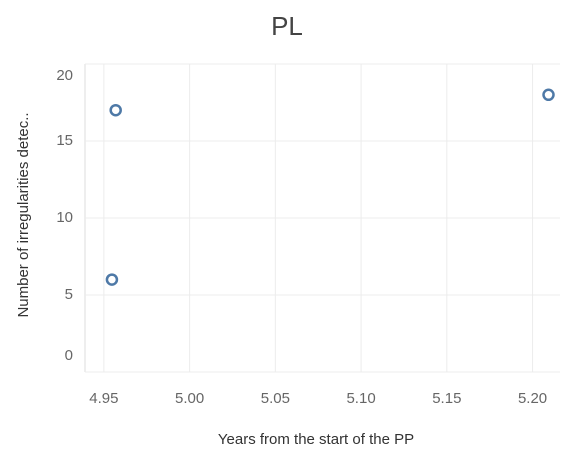  What do you see at coordinates (316, 439) in the screenshot?
I see `x-axis-label: Years from the start of the PP` at bounding box center [316, 439].